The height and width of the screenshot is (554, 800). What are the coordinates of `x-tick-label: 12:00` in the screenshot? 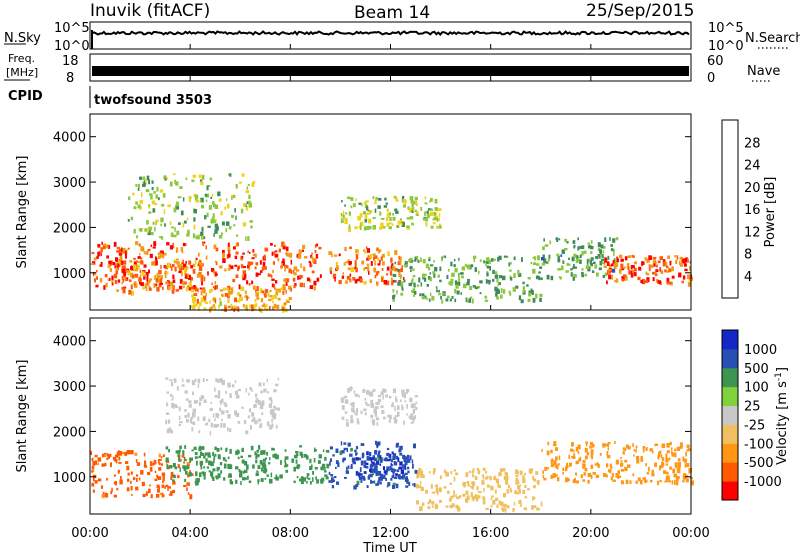 It's located at (390, 533).